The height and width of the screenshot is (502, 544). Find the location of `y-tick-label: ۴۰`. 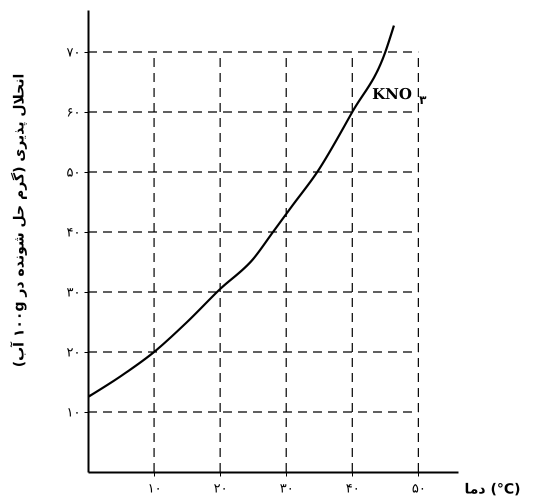

y-tick-label: ۴۰ is located at coordinates (73, 233).